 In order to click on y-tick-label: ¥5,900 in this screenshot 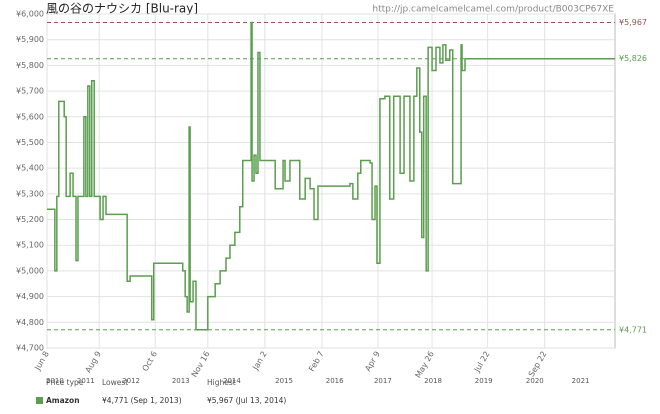, I will do `click(30, 39)`.